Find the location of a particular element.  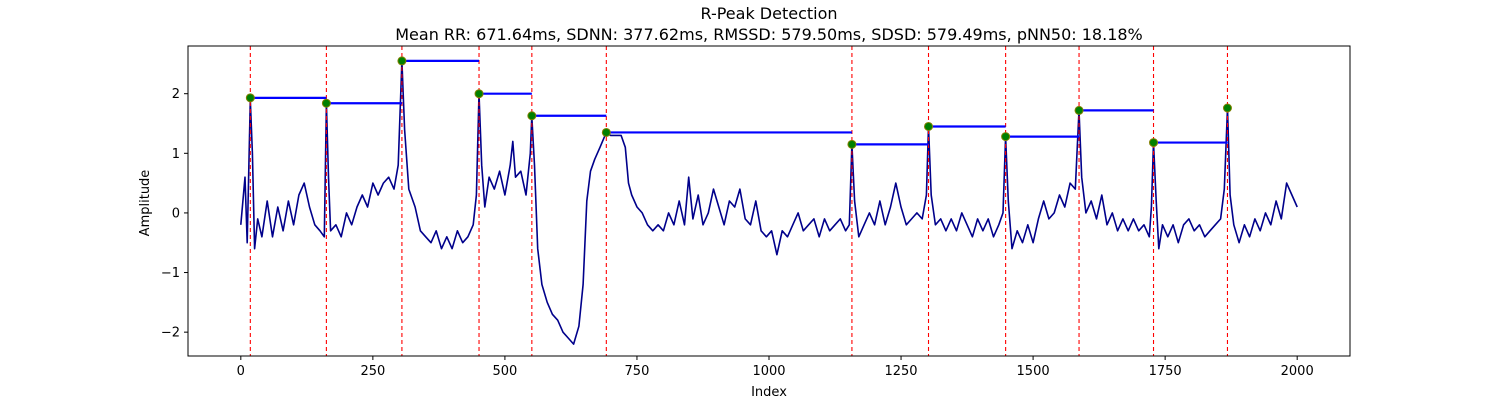

y-tick-label: 2 is located at coordinates (176, 94).